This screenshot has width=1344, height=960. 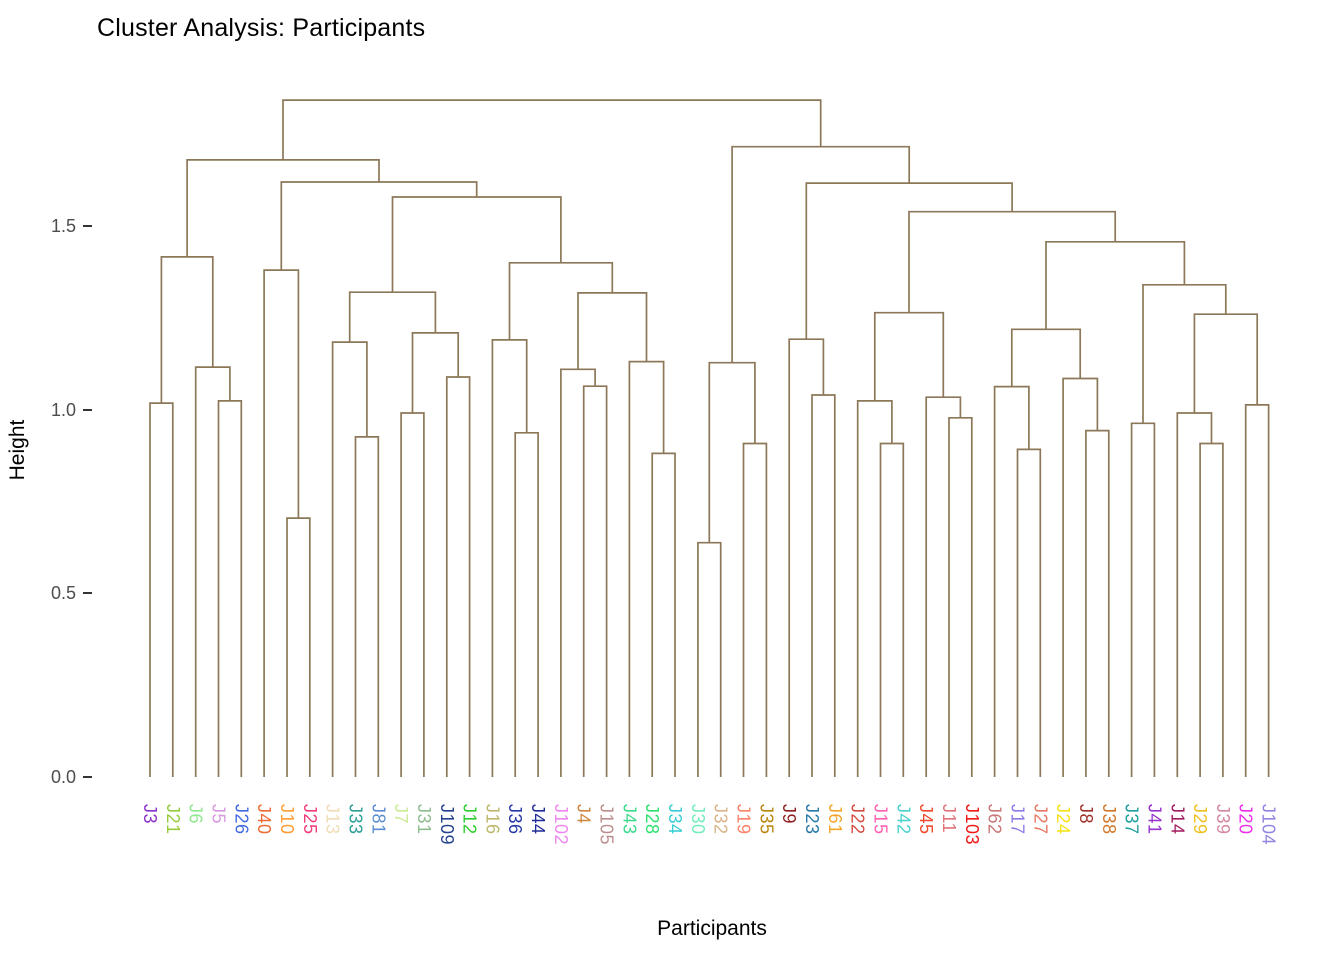 What do you see at coordinates (378, 819) in the screenshot?
I see `leaf-label-J81: J81` at bounding box center [378, 819].